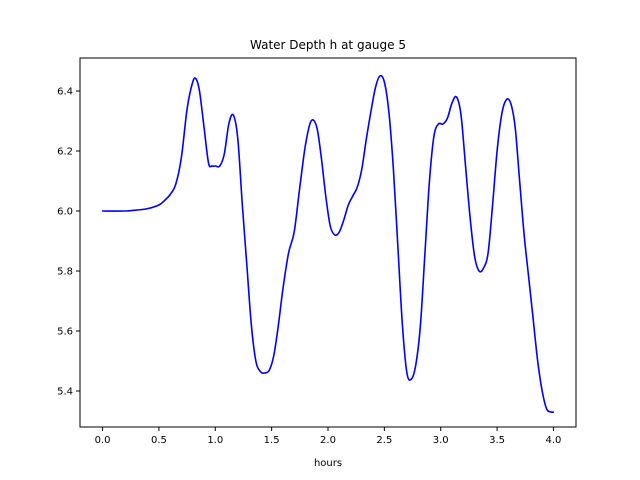 This screenshot has width=640, height=480. Describe the element at coordinates (272, 440) in the screenshot. I see `x-tick-label: 1.5` at that location.